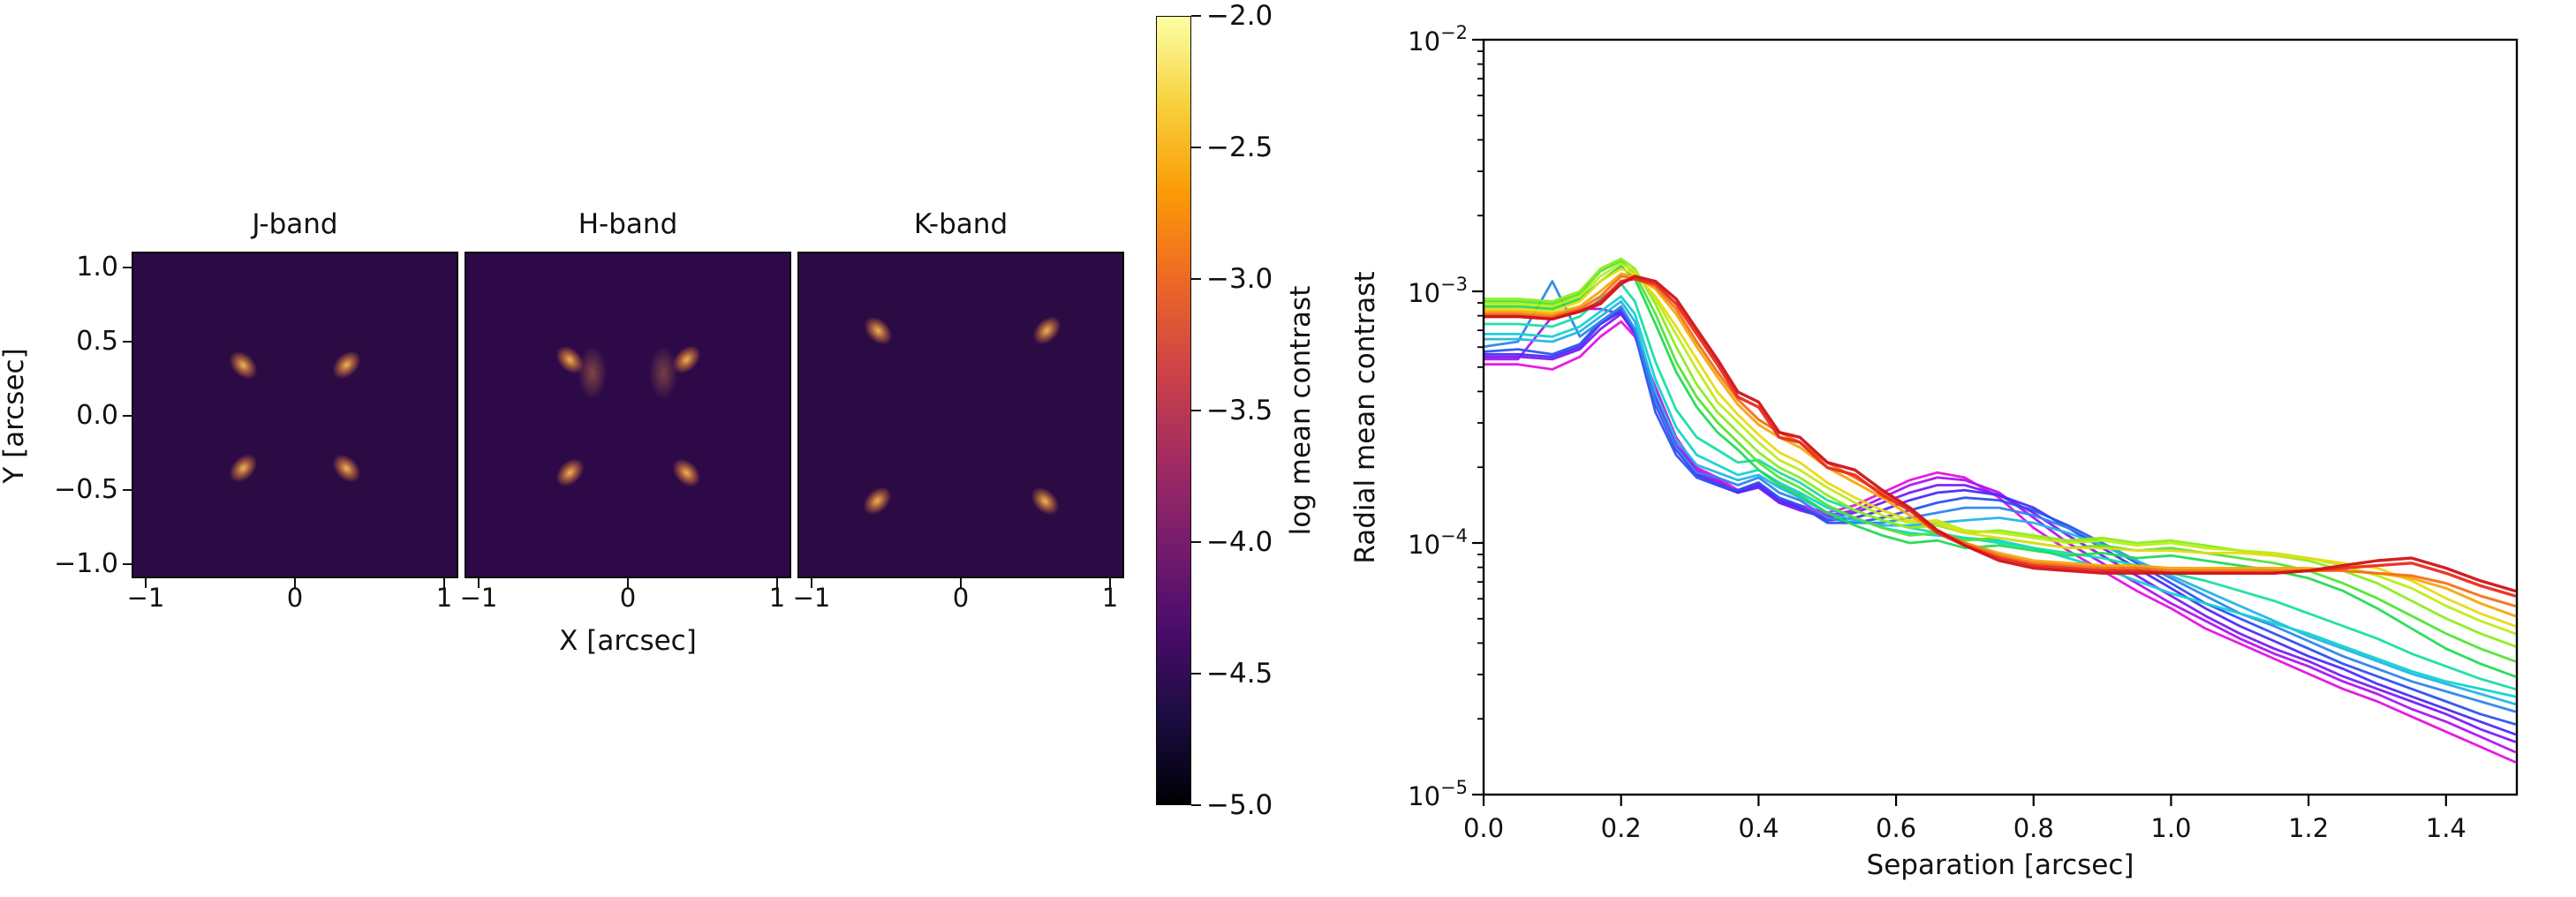 The height and width of the screenshot is (897, 2576). Describe the element at coordinates (2034, 828) in the screenshot. I see `chart-x-tick-label: 0.8` at that location.